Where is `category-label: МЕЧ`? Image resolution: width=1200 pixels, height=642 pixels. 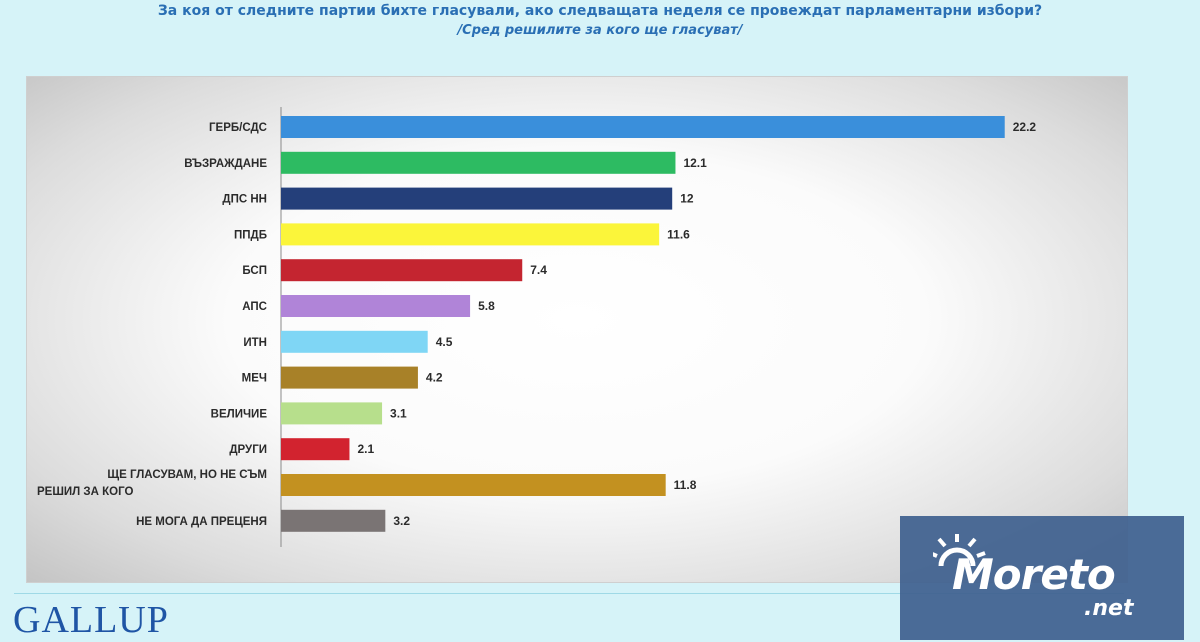 category-label: МЕЧ is located at coordinates (254, 379).